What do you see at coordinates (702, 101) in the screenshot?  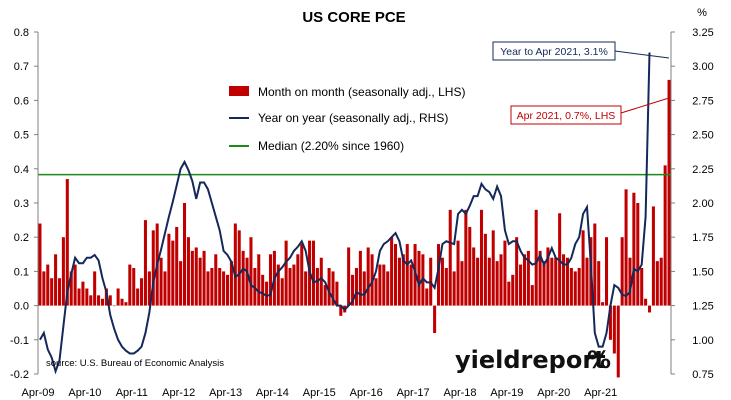 I see `right-tick-label: 2.75` at bounding box center [702, 101].